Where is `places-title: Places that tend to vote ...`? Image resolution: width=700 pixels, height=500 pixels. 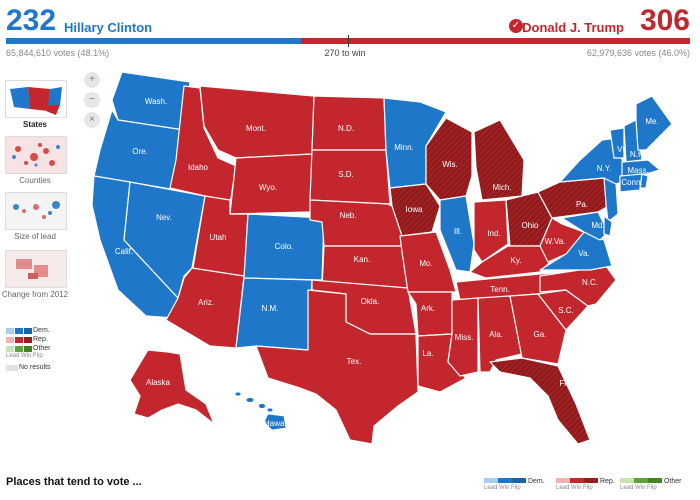
places-title: Places that tend to vote ... is located at coordinates (74, 482).